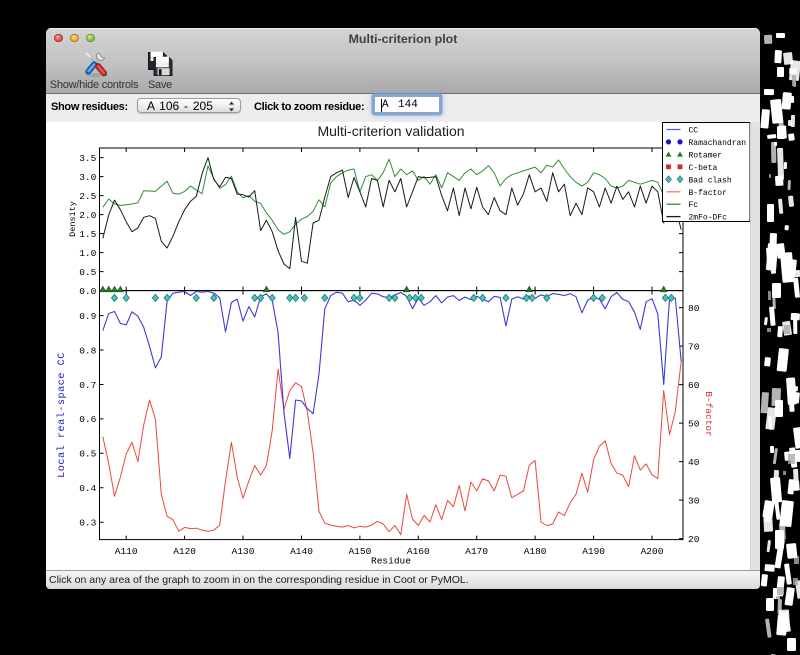 Image resolution: width=800 pixels, height=655 pixels. Describe the element at coordinates (87, 350) in the screenshot. I see `svg-text: 0.8` at that location.